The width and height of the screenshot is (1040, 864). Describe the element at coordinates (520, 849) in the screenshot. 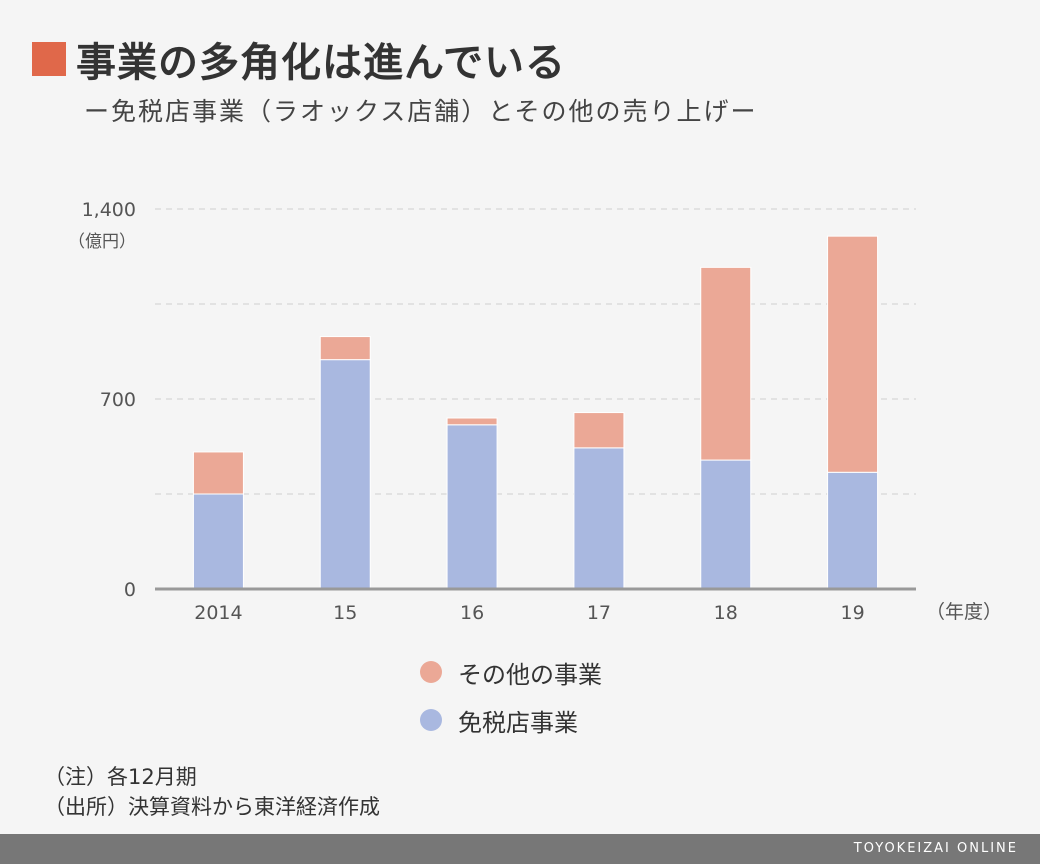

I see `footer-bar: TOYOKEIZAI ONLINE` at that location.